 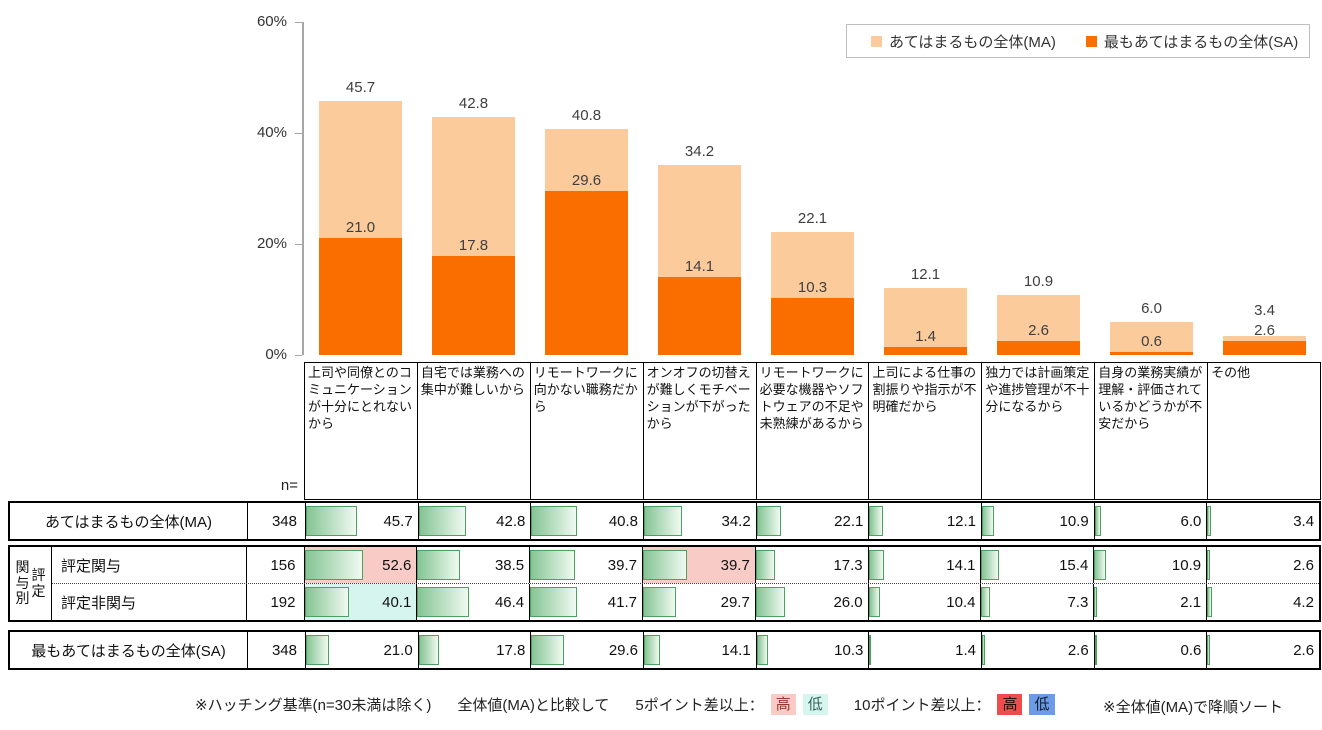 I want to click on bar-label-ma: 3.4, so click(x=1264, y=310).